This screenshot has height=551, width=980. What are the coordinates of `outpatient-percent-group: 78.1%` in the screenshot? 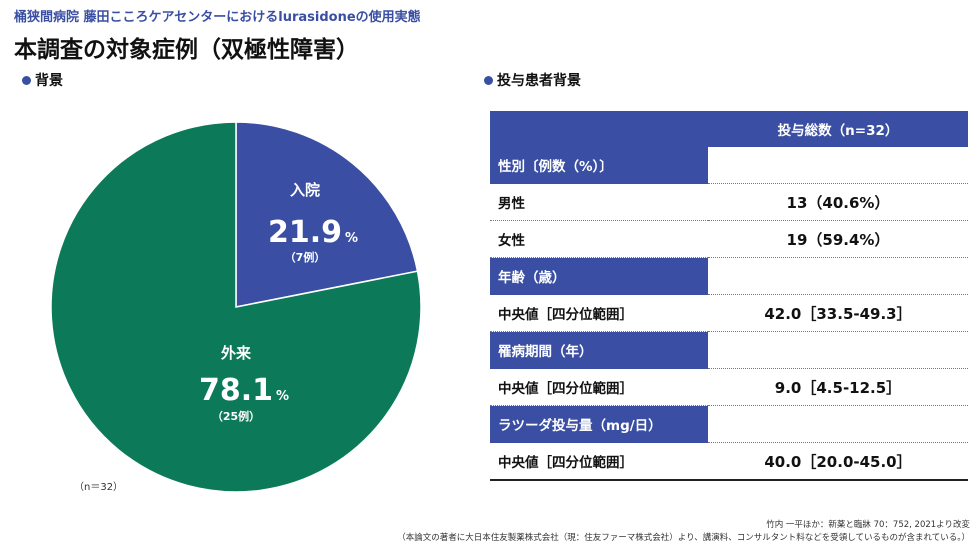 It's located at (244, 390).